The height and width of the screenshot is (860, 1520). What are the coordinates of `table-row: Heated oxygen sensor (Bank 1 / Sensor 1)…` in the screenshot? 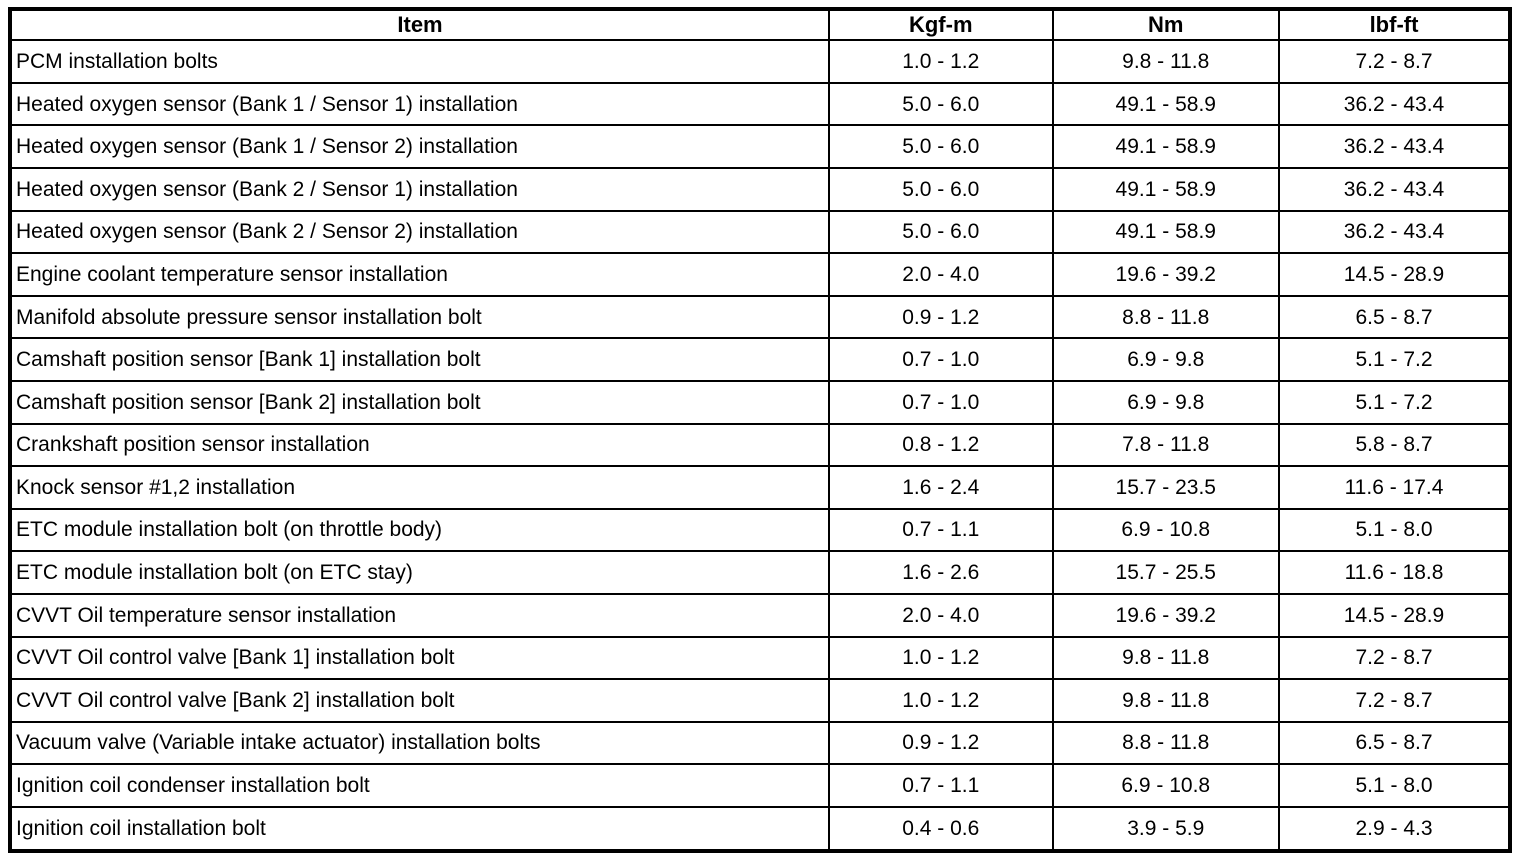 It's located at (760, 104).